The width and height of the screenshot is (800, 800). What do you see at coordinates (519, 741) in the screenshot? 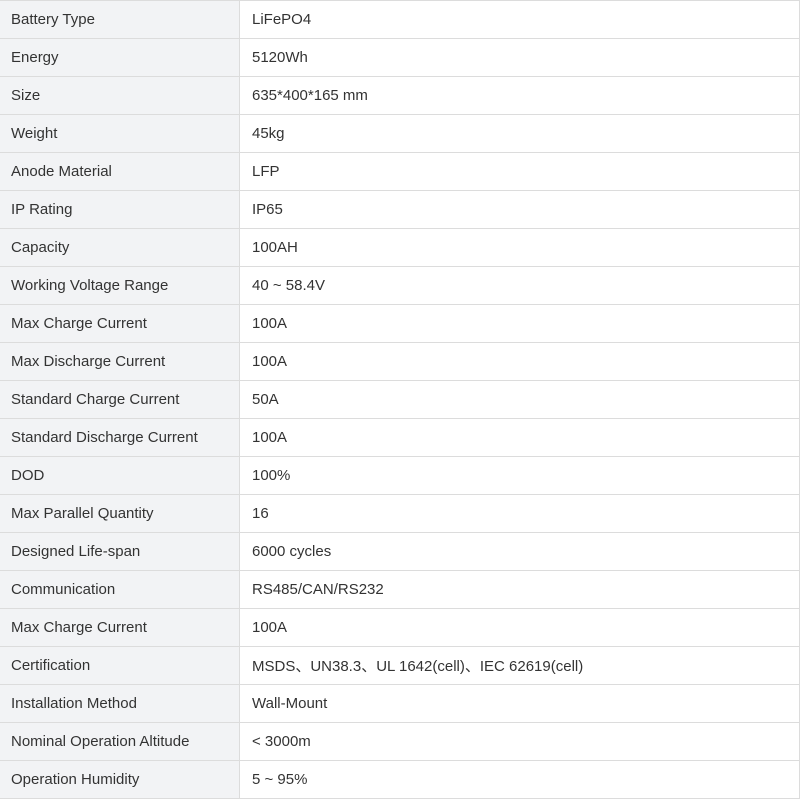
I see `spec-value: < 3000m` at bounding box center [519, 741].